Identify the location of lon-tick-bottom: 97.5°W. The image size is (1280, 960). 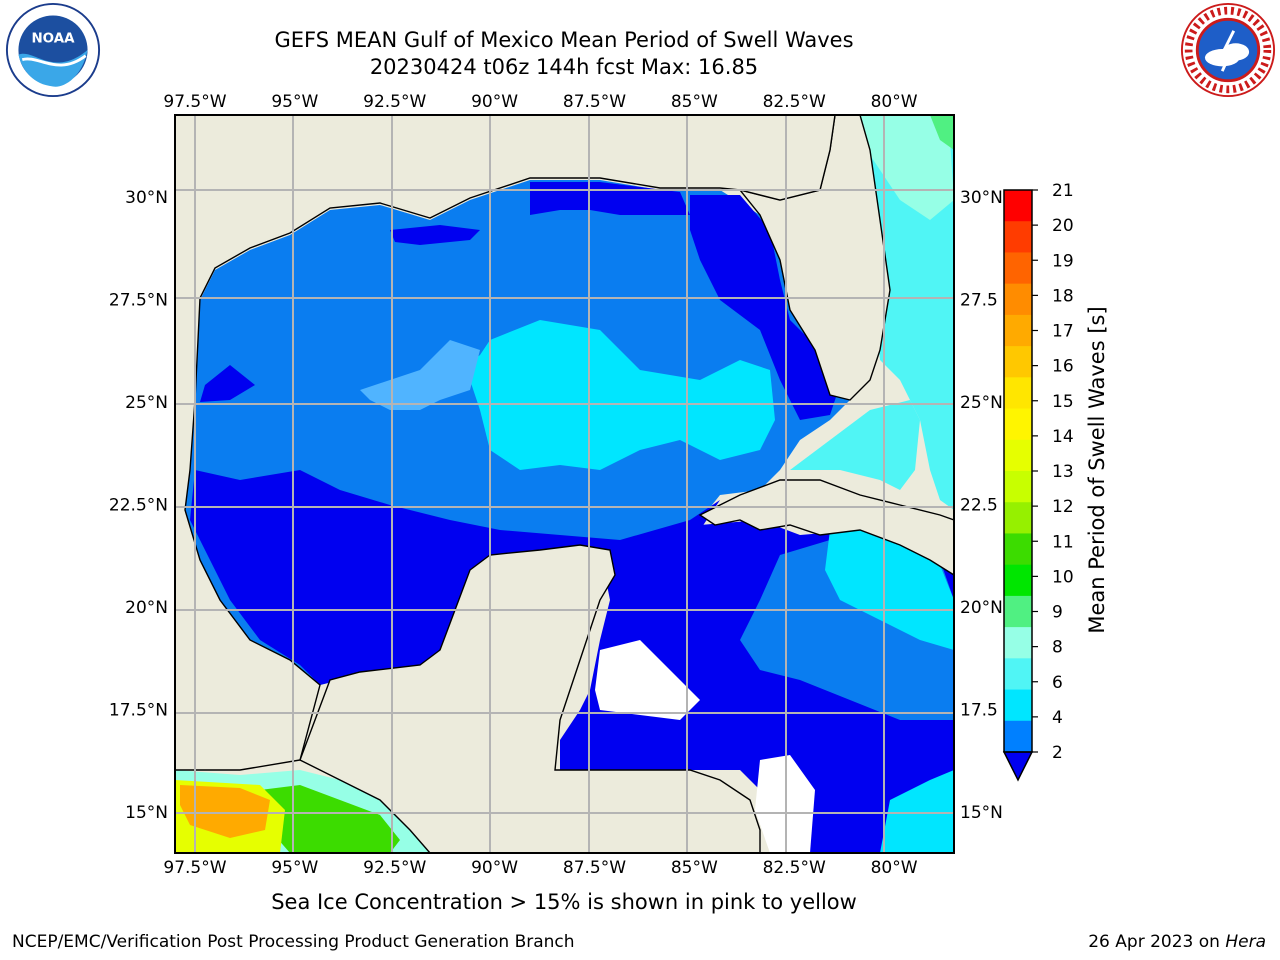
(194, 868).